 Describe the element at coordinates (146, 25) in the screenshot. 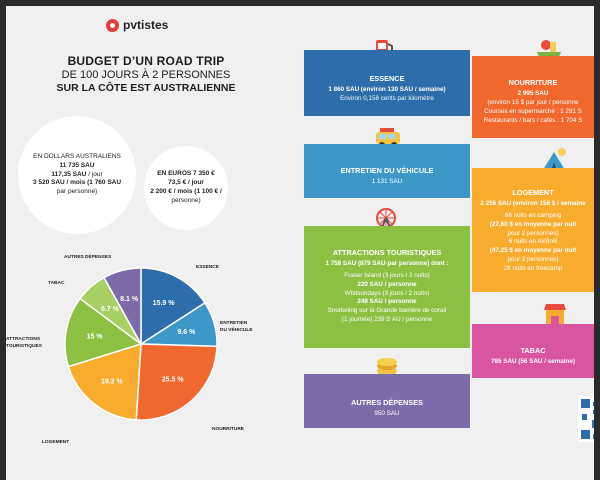

I see `logo-text: pvtistes` at that location.